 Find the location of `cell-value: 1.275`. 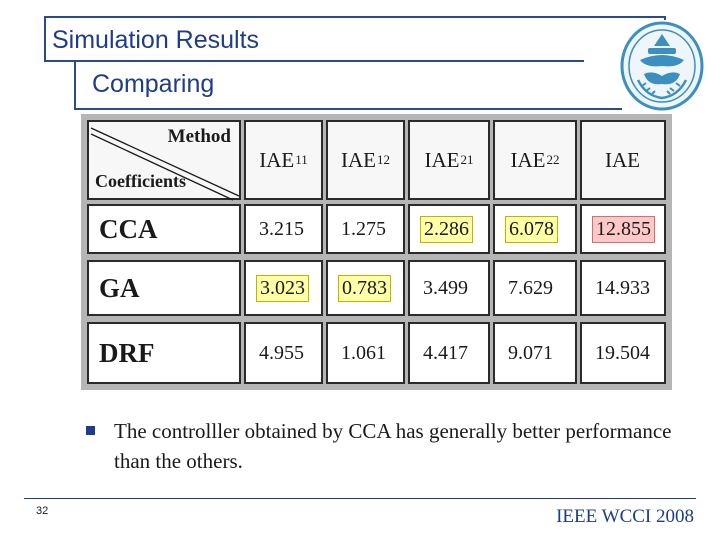

cell-value: 1.275 is located at coordinates (363, 228).